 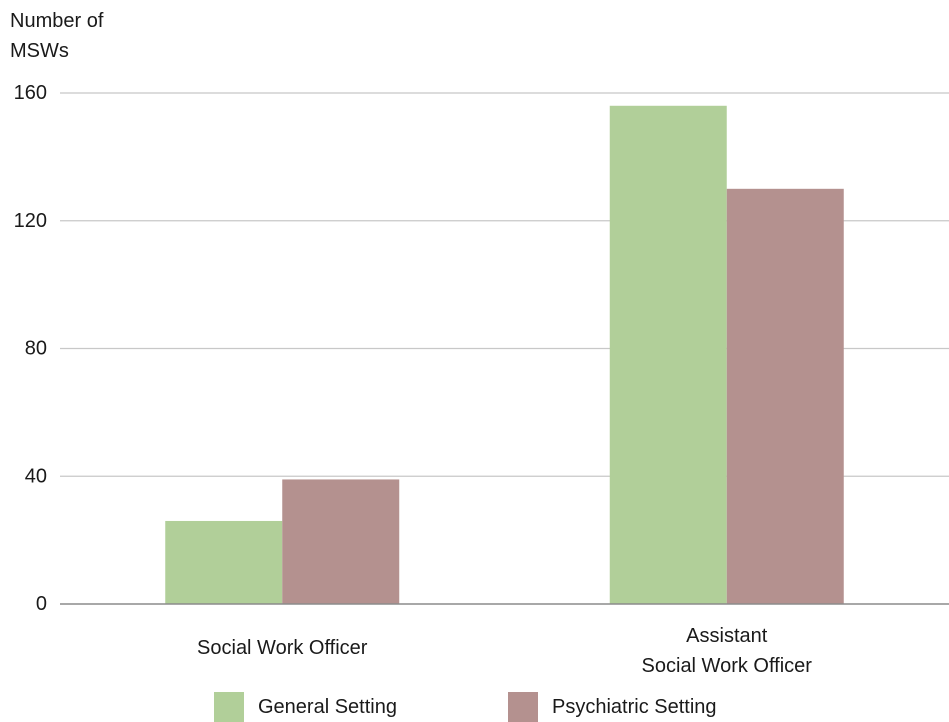 I want to click on y-axis-ticks: 0 40 80 120 160, so click(x=30, y=348).